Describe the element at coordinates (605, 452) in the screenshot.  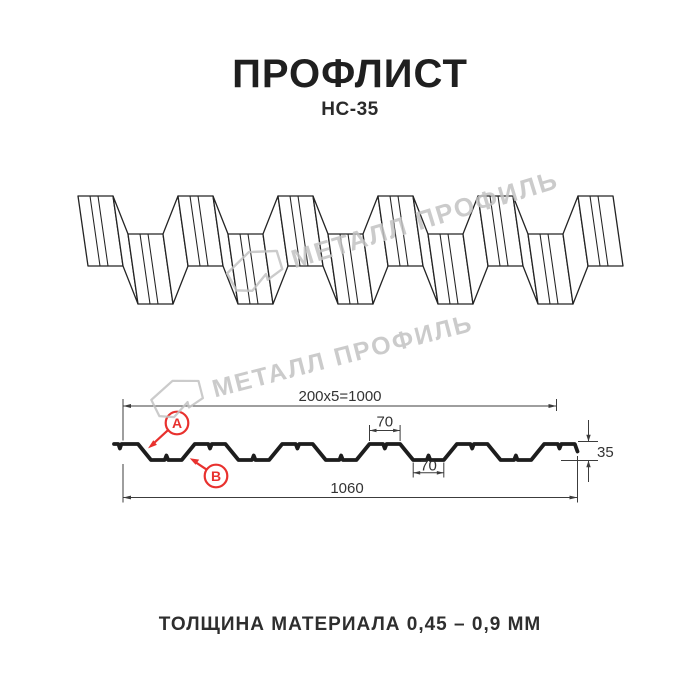
I see `dim-height-label: 35` at that location.